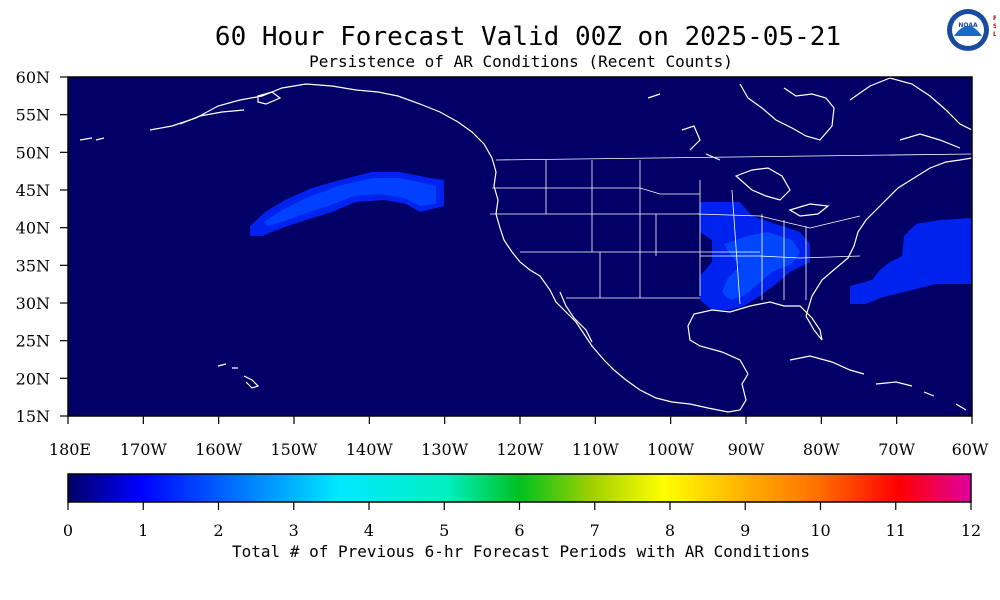  I want to click on colorbar-tick-label: 4, so click(369, 530).